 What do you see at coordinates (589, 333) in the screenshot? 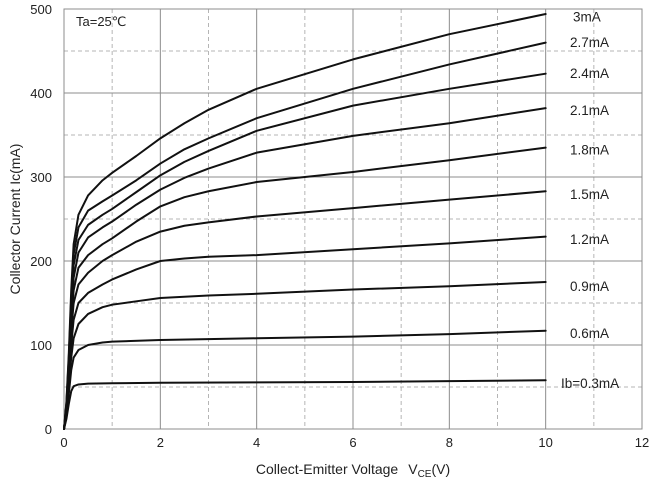
I see `curve-label: 0.6mA` at bounding box center [589, 333].